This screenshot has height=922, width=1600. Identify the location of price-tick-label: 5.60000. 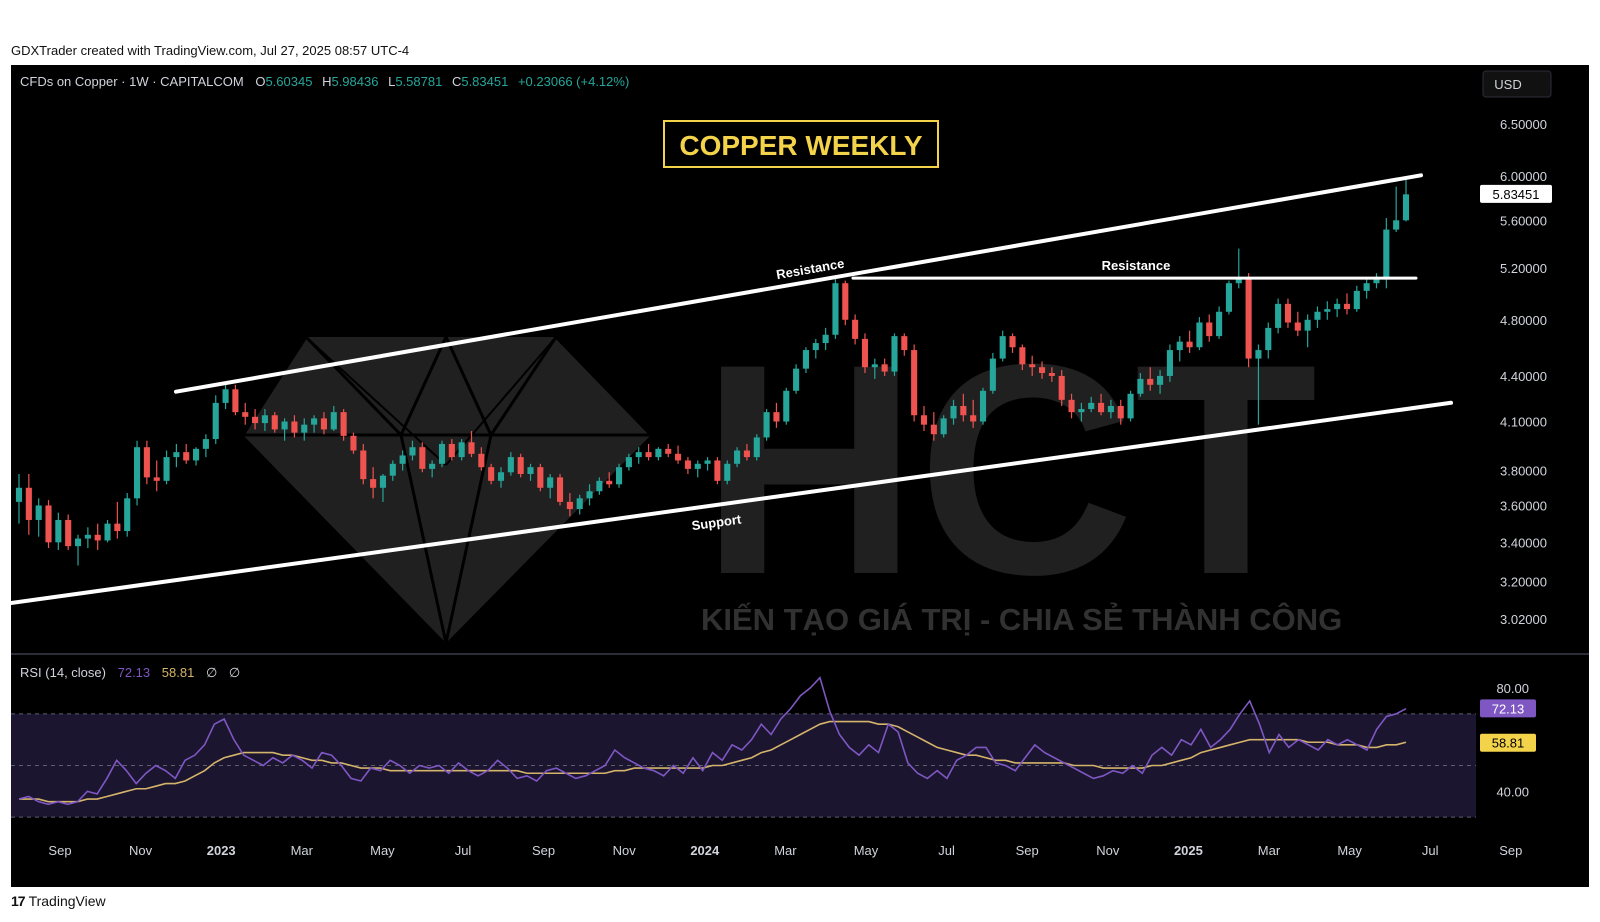
(1523, 220).